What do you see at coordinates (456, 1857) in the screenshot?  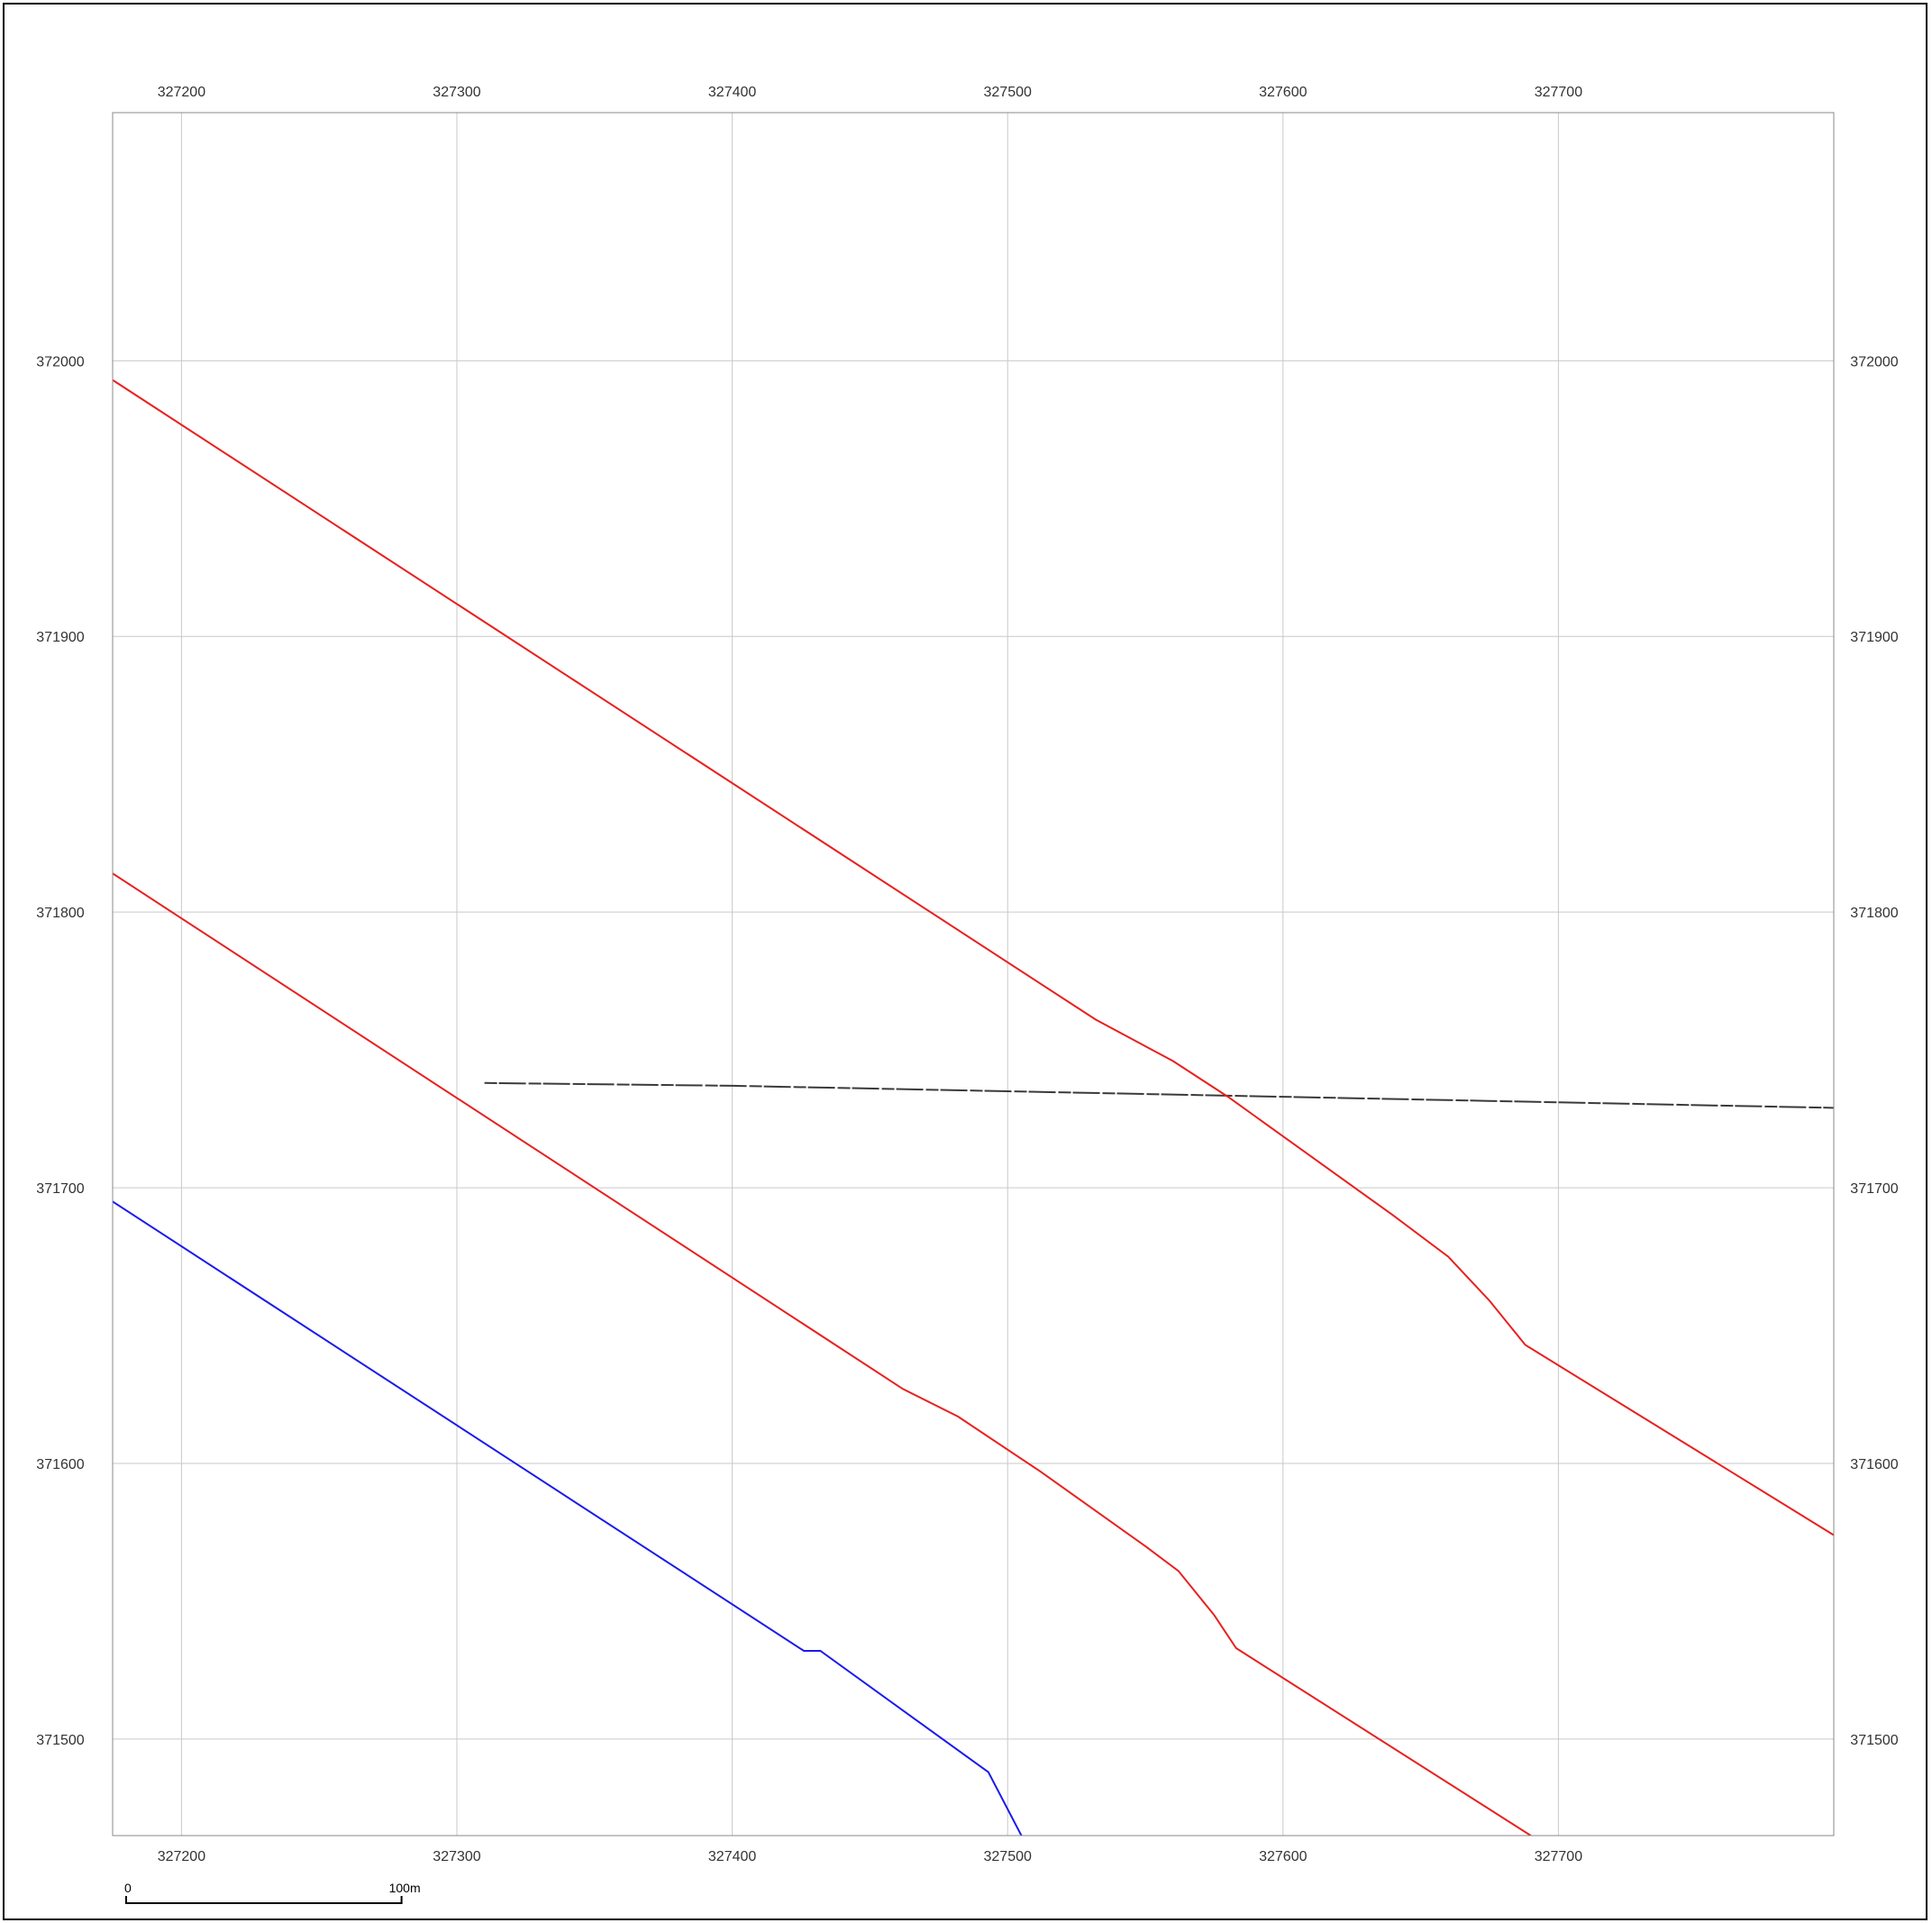 I see `easting-label-bottom: 327300` at bounding box center [456, 1857].